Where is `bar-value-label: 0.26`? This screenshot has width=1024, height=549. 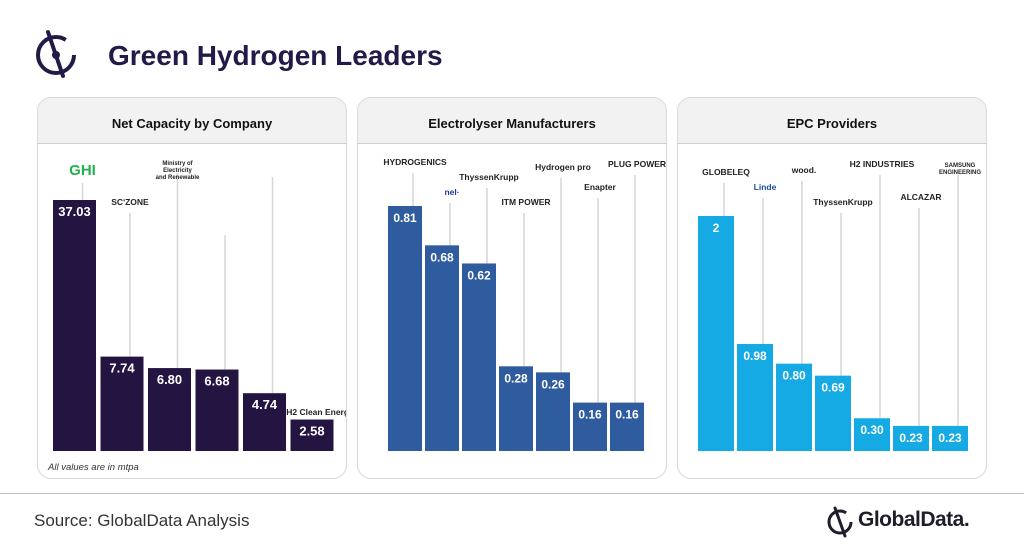
bar-value-label: 0.26 is located at coordinates (553, 384).